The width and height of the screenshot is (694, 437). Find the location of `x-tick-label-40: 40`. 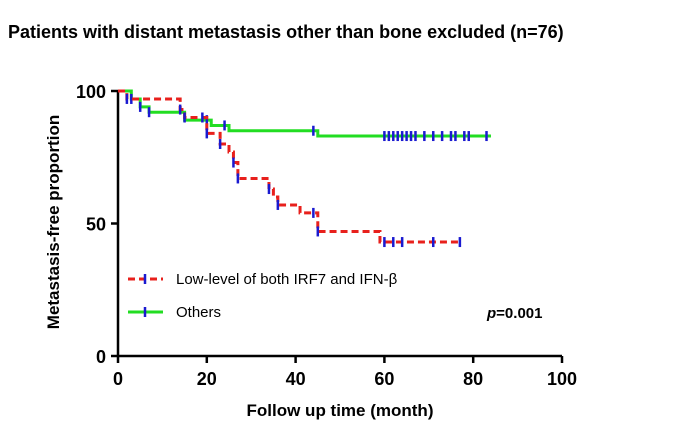

x-tick-label-40: 40 is located at coordinates (296, 379).